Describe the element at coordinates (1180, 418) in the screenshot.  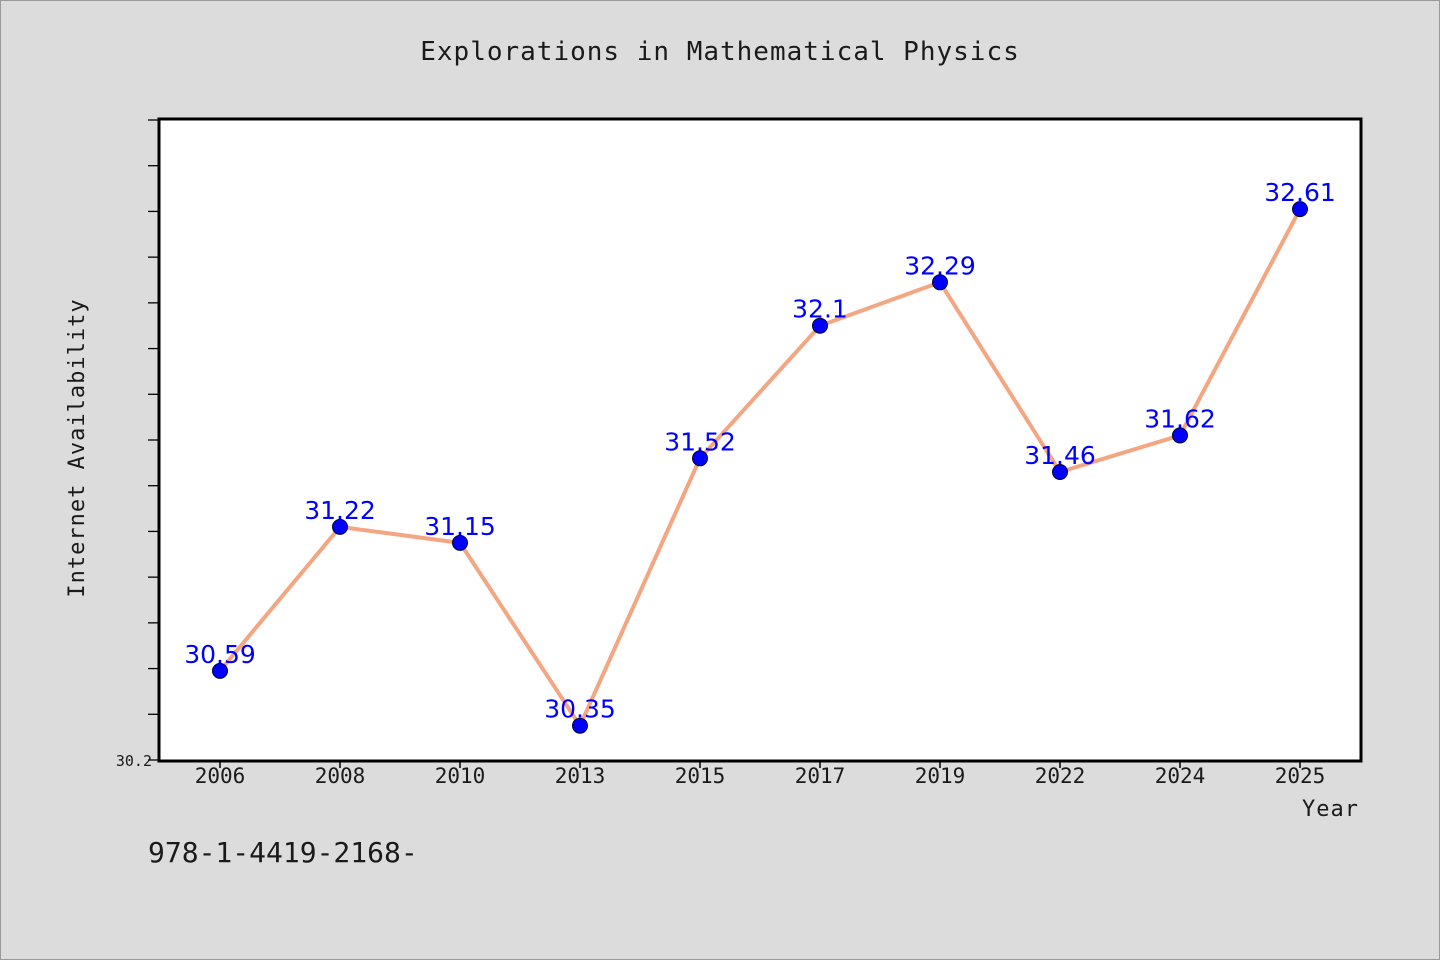
I see `data-label: 31.62` at that location.